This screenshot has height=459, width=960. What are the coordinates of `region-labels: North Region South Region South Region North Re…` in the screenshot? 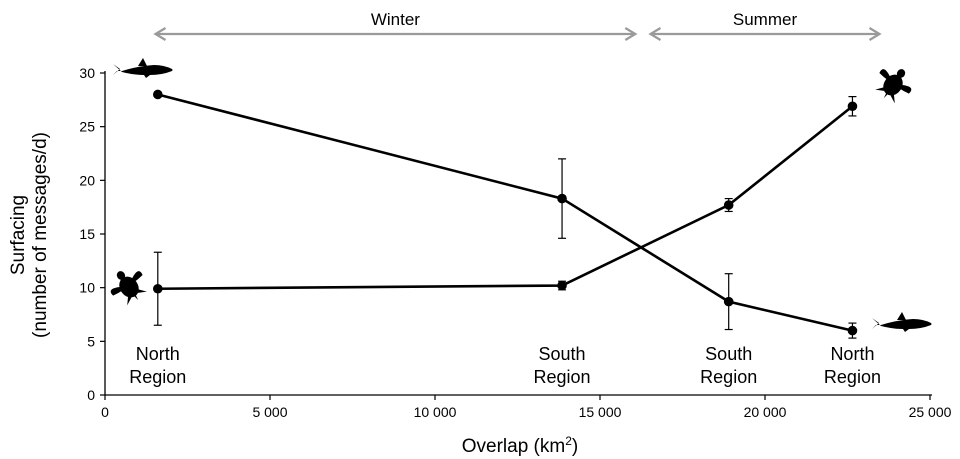 It's located at (505, 365).